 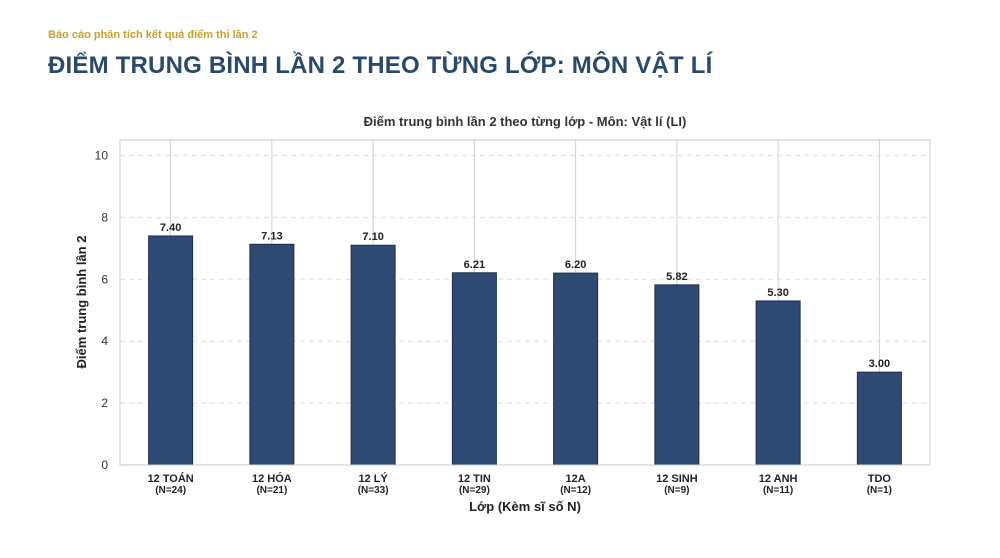 I want to click on x-axis-label: Lớp (Kèm sĩ số N), so click(x=525, y=506).